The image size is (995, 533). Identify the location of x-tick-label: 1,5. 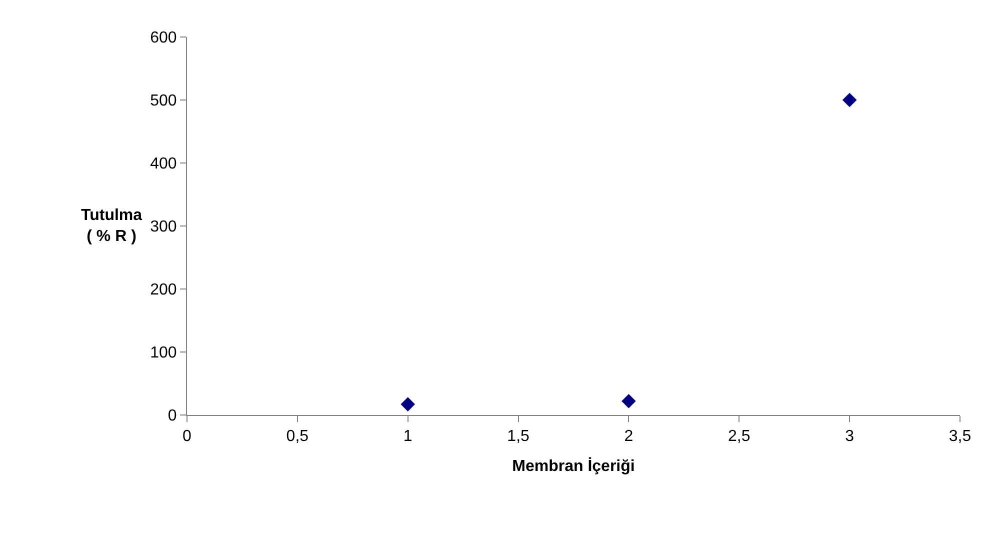
(518, 437).